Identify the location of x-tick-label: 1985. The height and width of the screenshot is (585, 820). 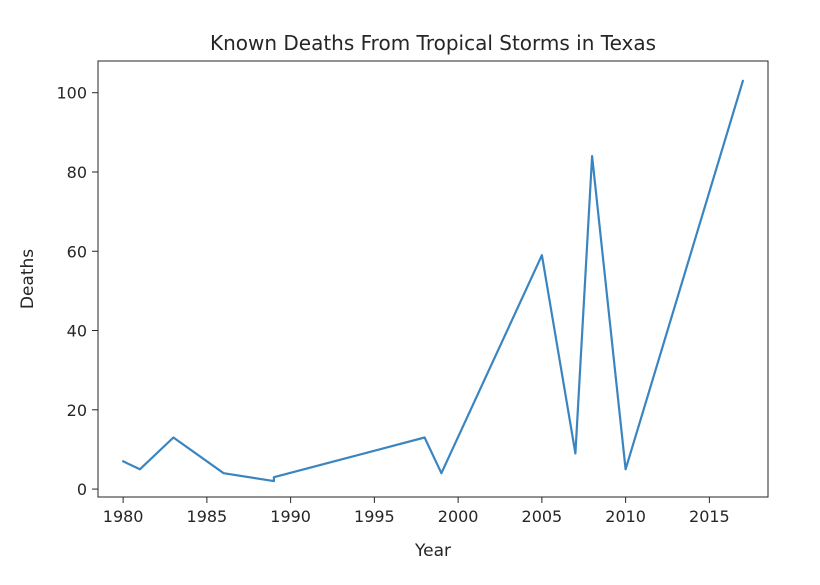
(207, 516).